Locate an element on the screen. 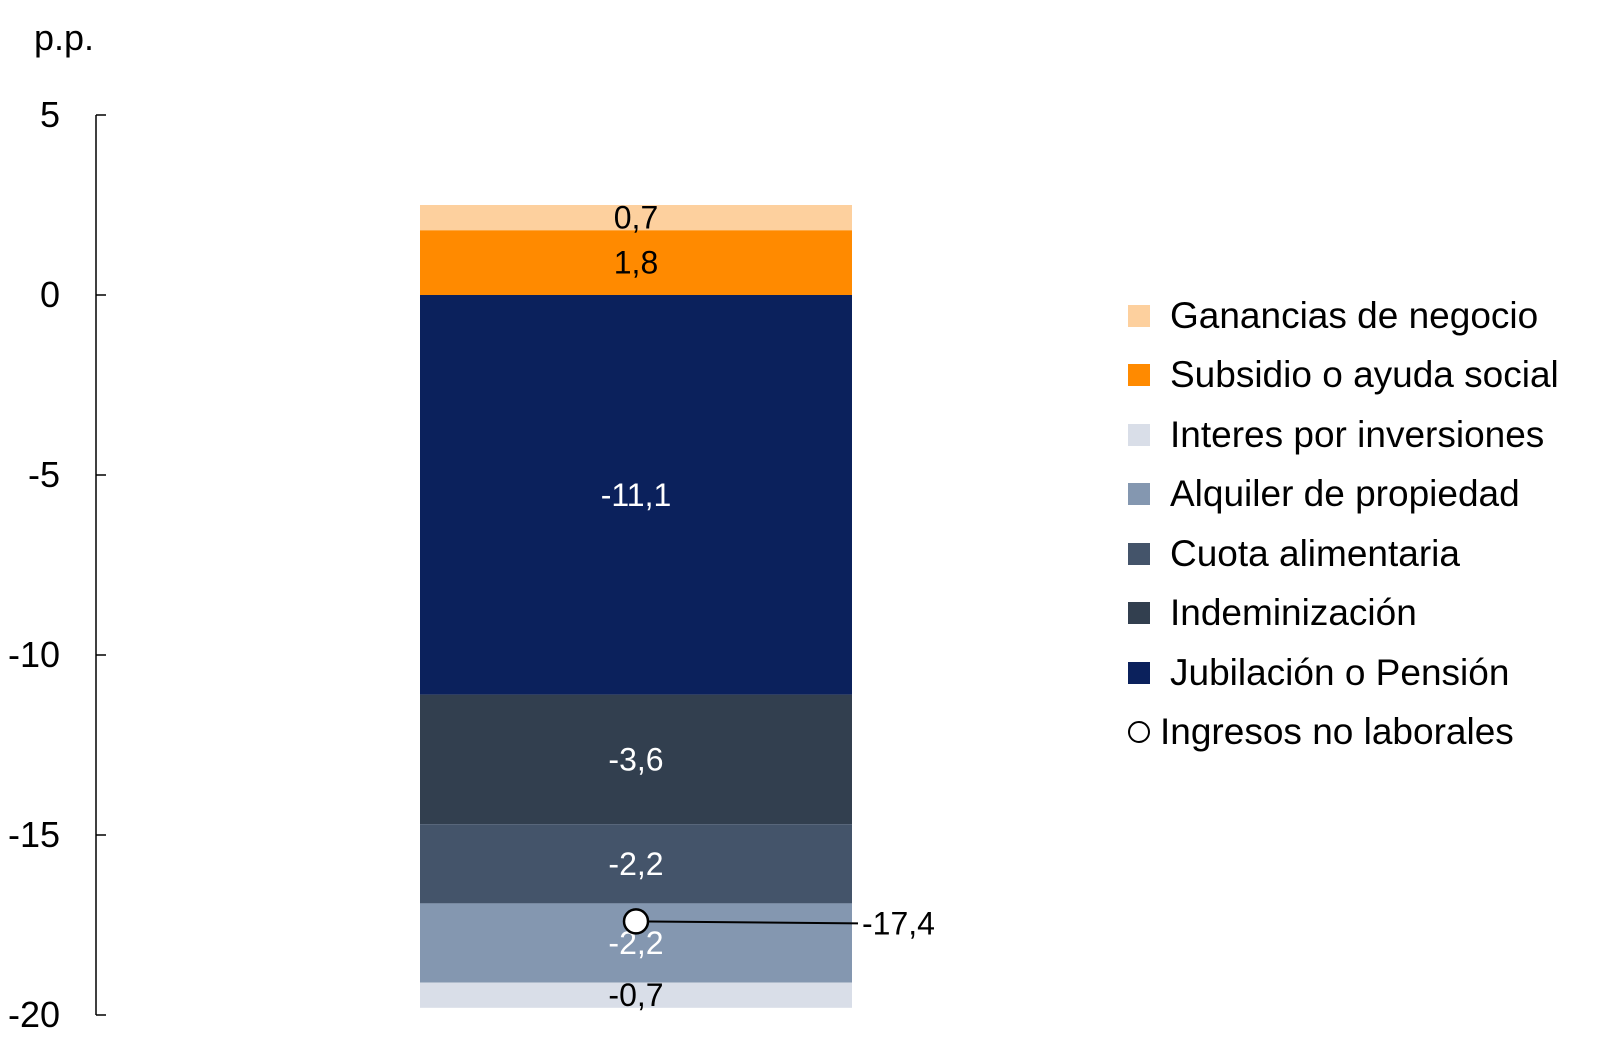 The width and height of the screenshot is (1620, 1052). bar-segment-interes-por-inversiones is located at coordinates (636, 995).